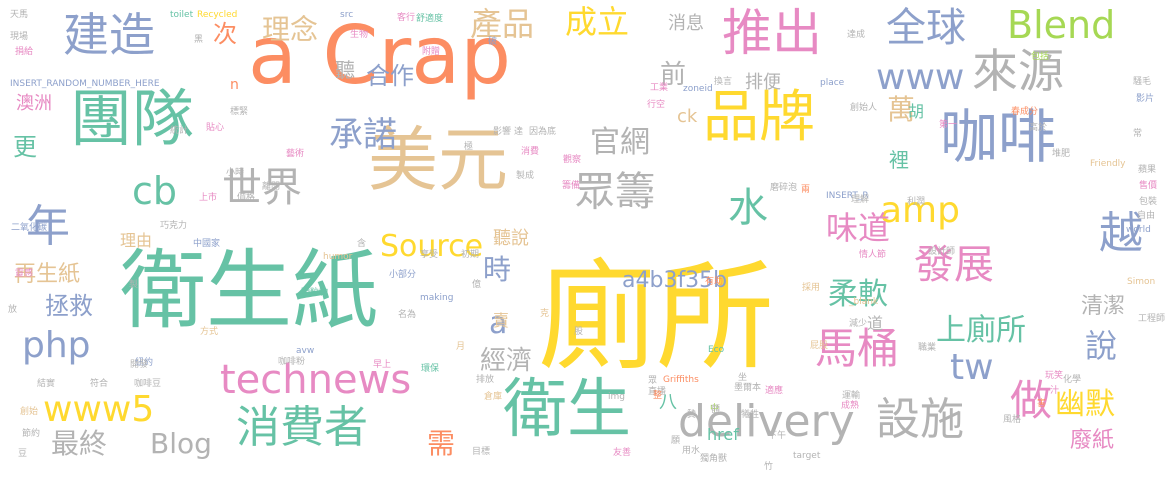 This screenshot has height=482, width=1175. I want to click on cloud-word: 世界, so click(262, 188).